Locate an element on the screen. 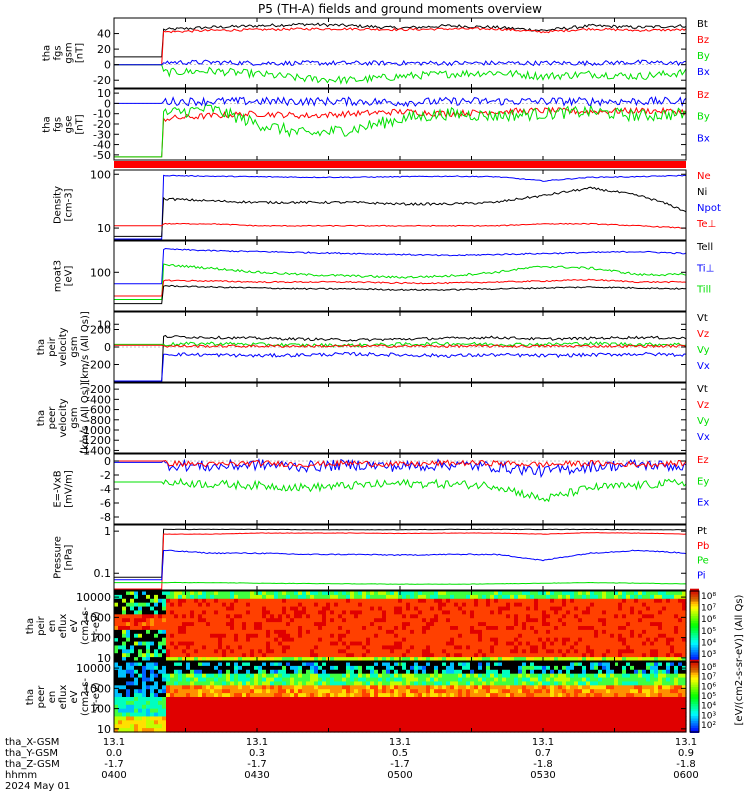  y-axis-label: tha is located at coordinates (47, 124).